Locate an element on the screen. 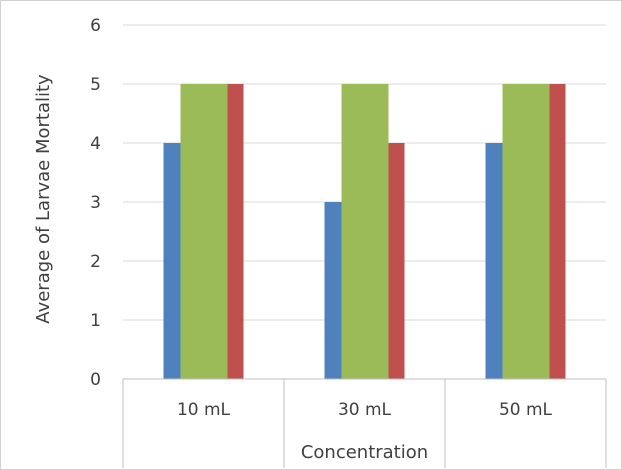 This screenshot has width=622, height=470. y-tick-label: 5 is located at coordinates (95, 85).